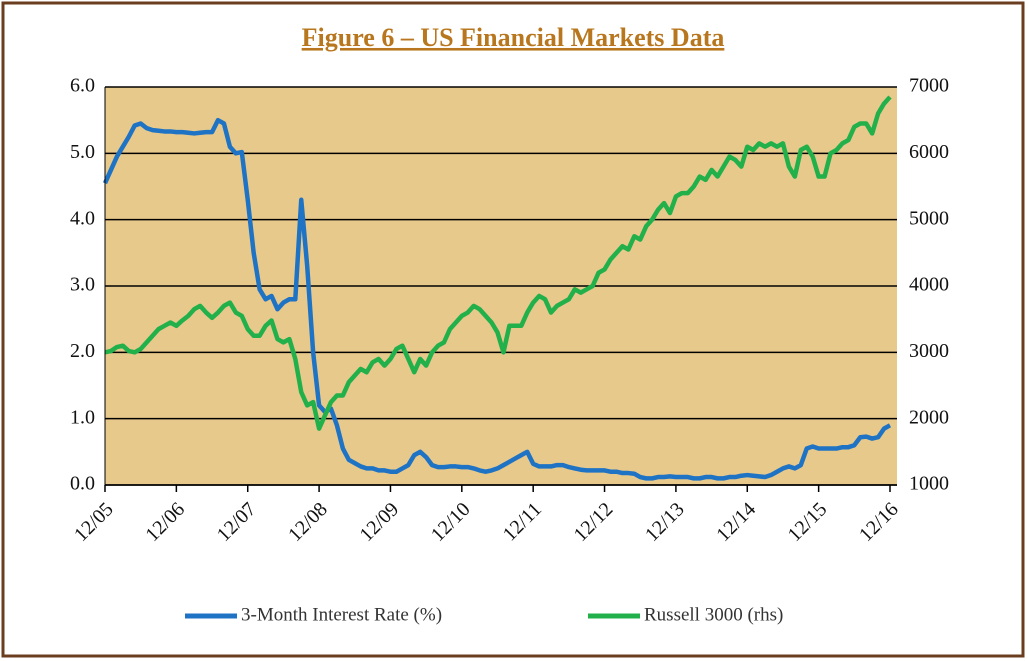  I want to click on y-tick-label: 5.0, so click(82, 152).